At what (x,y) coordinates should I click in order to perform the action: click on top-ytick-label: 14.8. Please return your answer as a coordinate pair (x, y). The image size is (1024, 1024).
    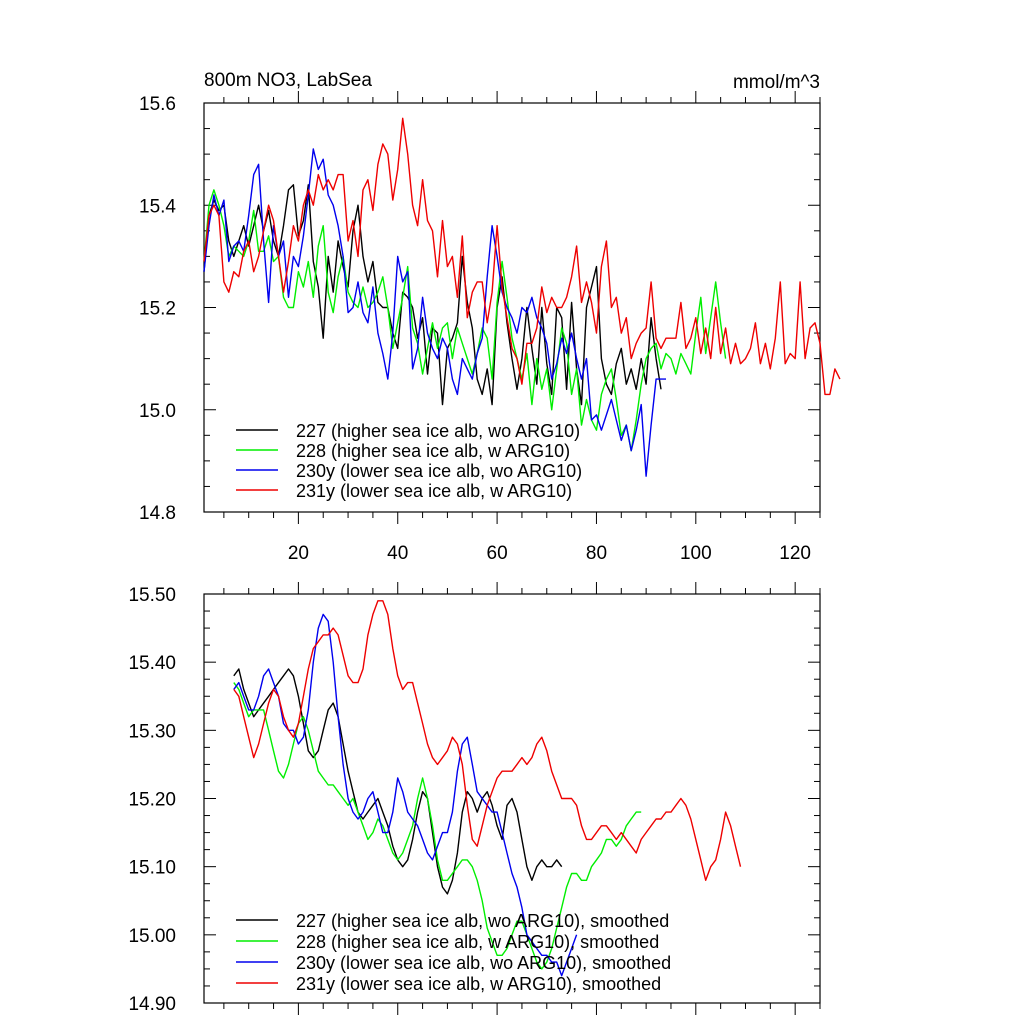
    Looking at the image, I should click on (157, 513).